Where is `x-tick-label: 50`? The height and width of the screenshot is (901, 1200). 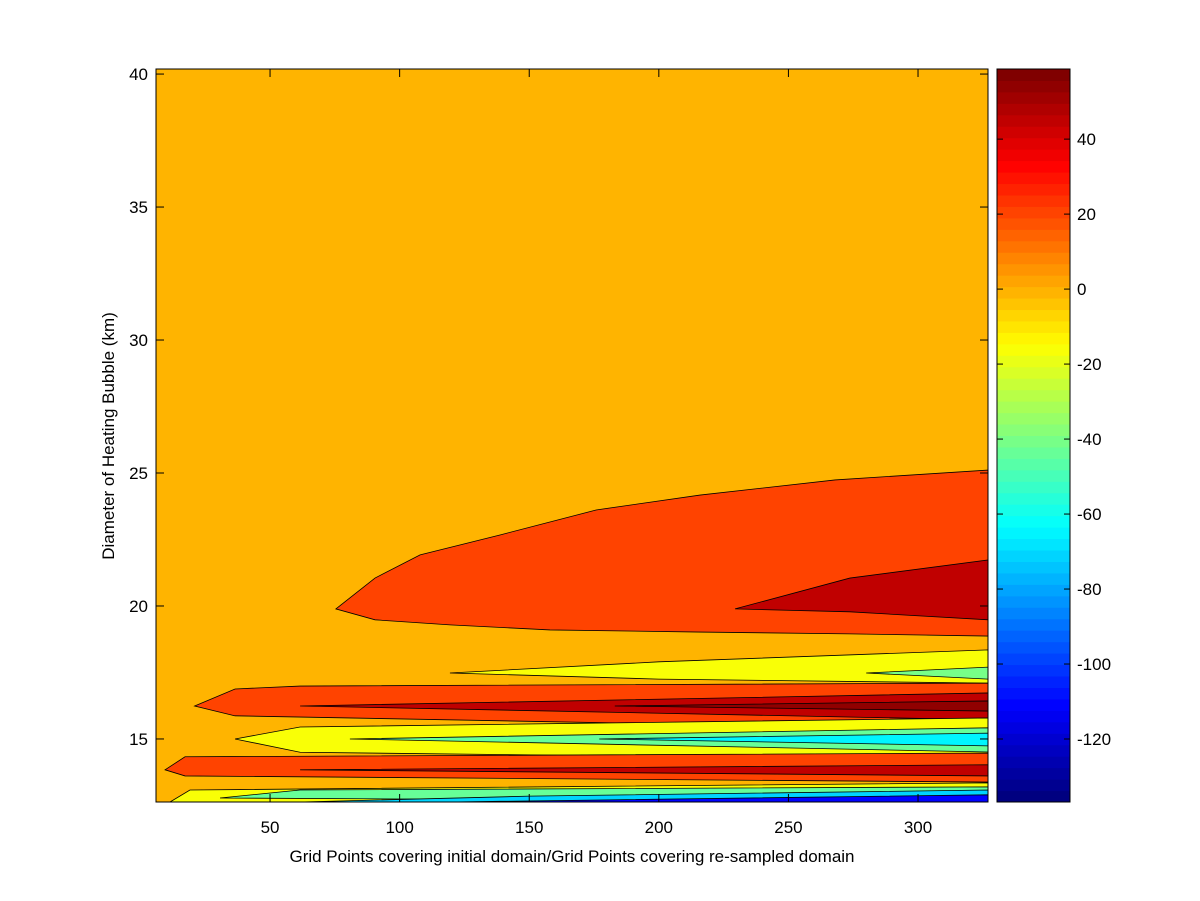
x-tick-label: 50 is located at coordinates (270, 827).